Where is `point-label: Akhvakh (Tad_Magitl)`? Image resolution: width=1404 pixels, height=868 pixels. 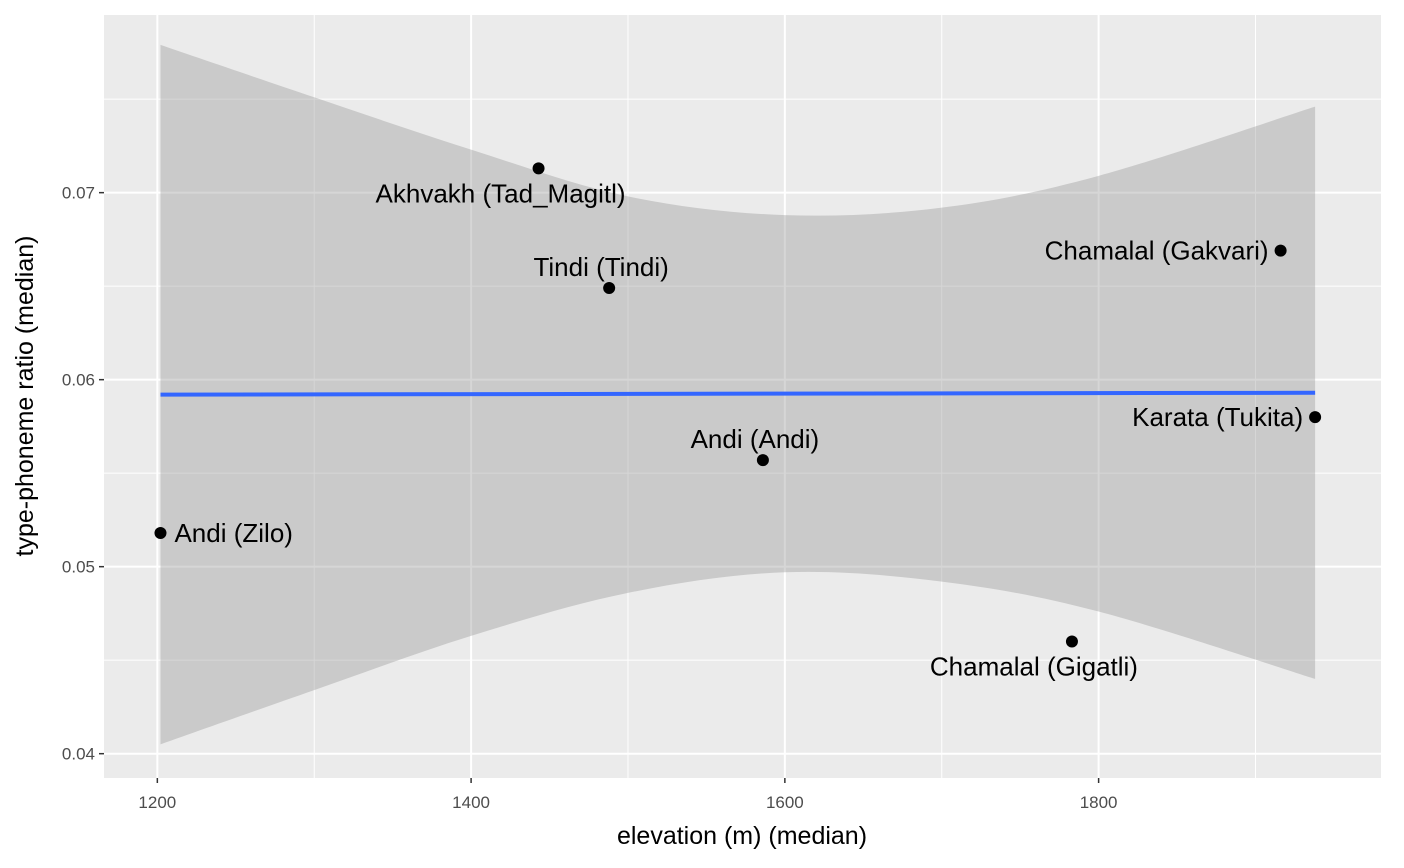 point-label: Akhvakh (Tad_Magitl) is located at coordinates (501, 193).